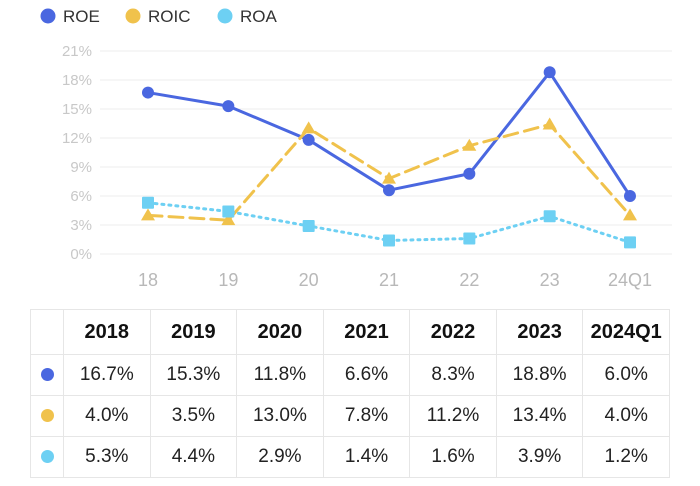 Image resolution: width=700 pixels, height=486 pixels. Describe the element at coordinates (81, 225) in the screenshot. I see `y-tick-label: 3%` at that location.